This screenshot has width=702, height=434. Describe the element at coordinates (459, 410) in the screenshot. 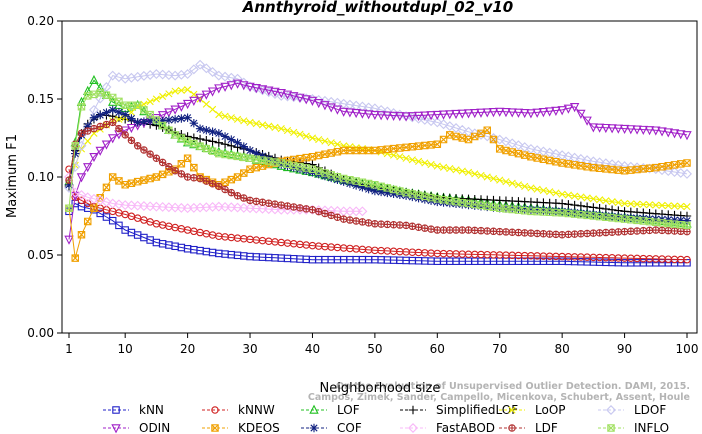

I see `legend-item-simplifiedlof: SimplifiedLOF` at that location.